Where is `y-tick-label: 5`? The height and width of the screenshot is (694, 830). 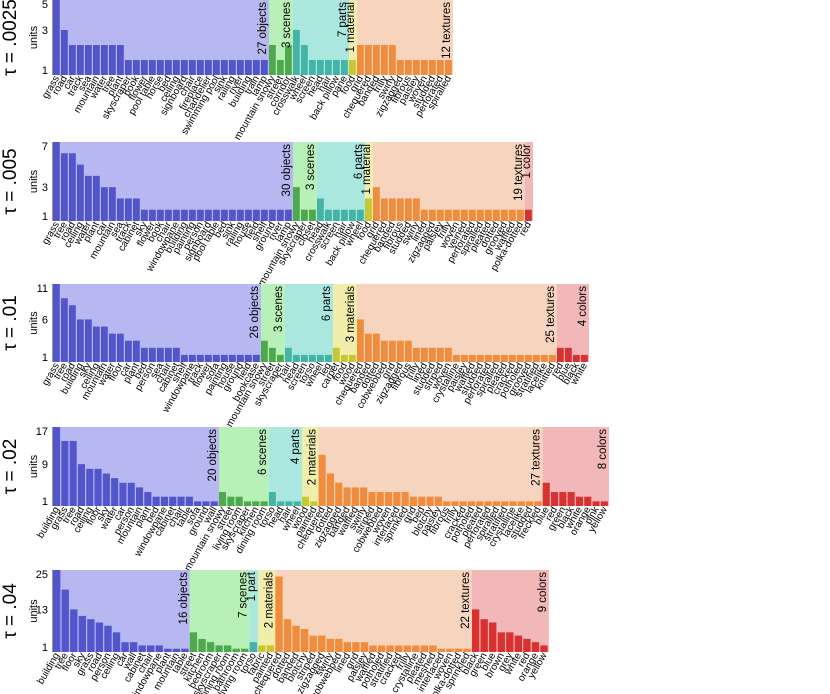 y-tick-label: 5 is located at coordinates (45, 5).